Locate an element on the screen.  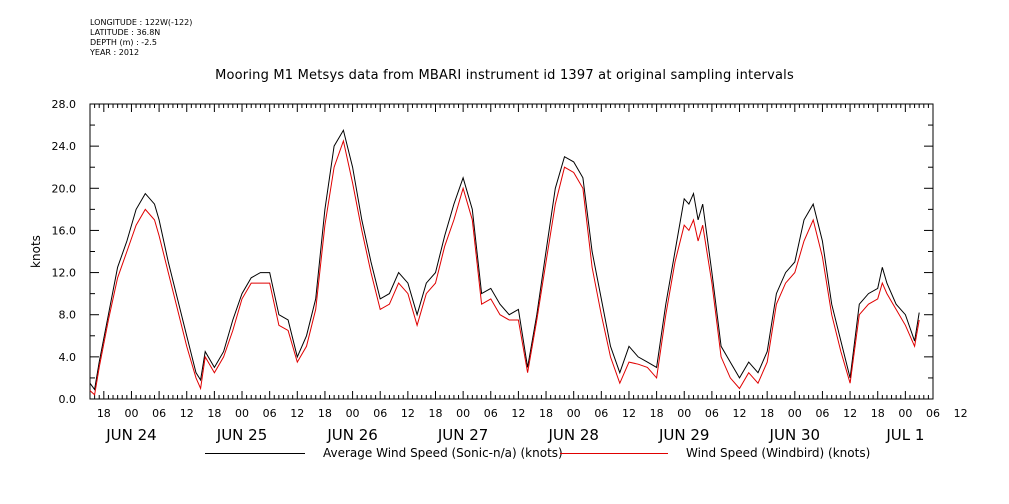
legend-label-average-wind: Average Wind Speed (Sonic-n/a) (knots) is located at coordinates (443, 453).